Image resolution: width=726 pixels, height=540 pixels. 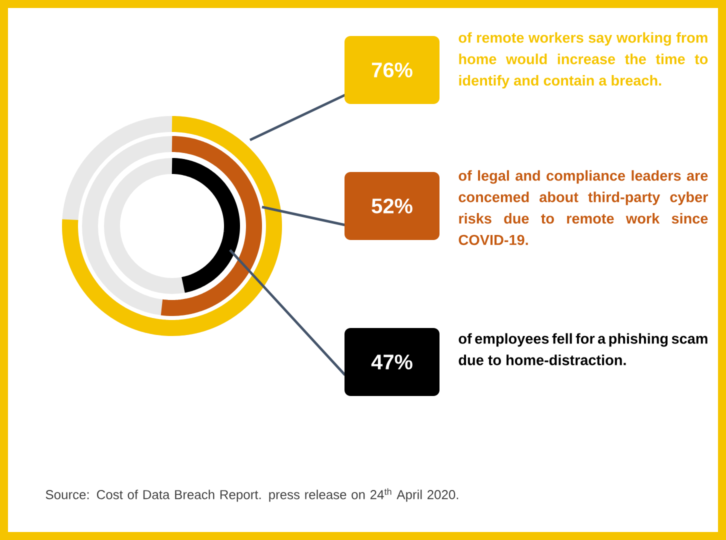 I want to click on category-label: of legal and compliance leaders are concemed about third-party cyber risks due to remote work since COVID-19., so click(x=583, y=208).